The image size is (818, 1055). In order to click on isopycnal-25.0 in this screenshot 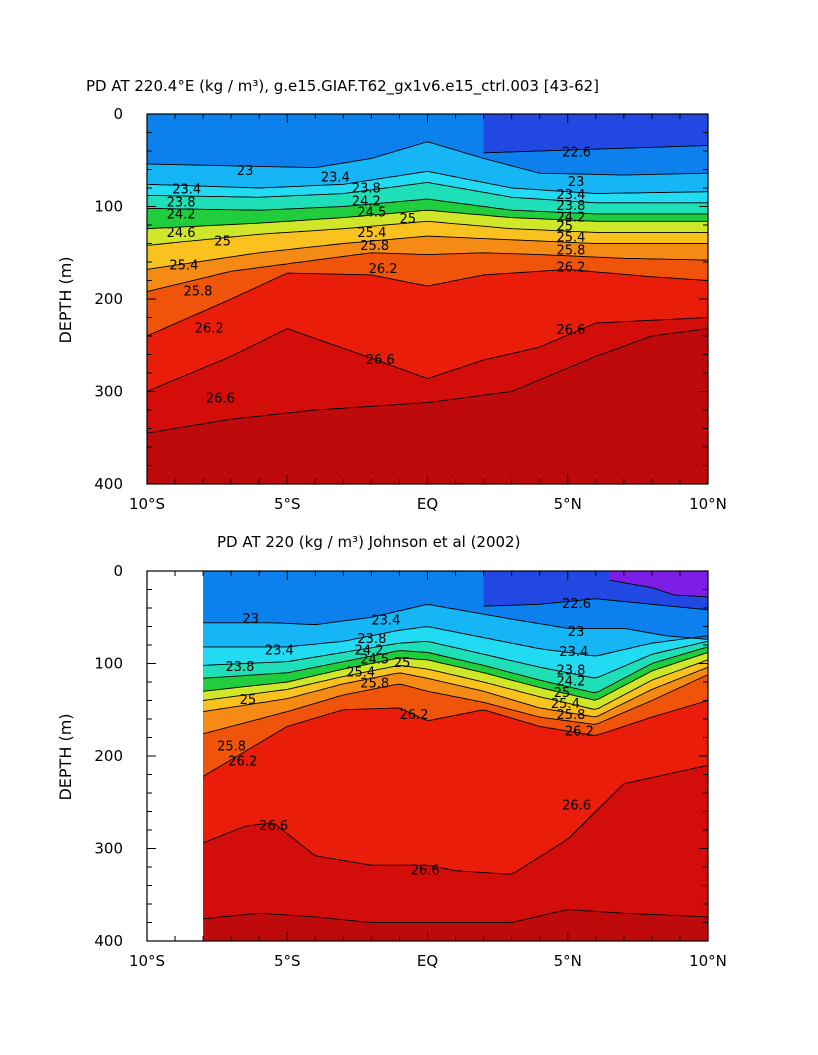, I will do `click(455, 684)`.